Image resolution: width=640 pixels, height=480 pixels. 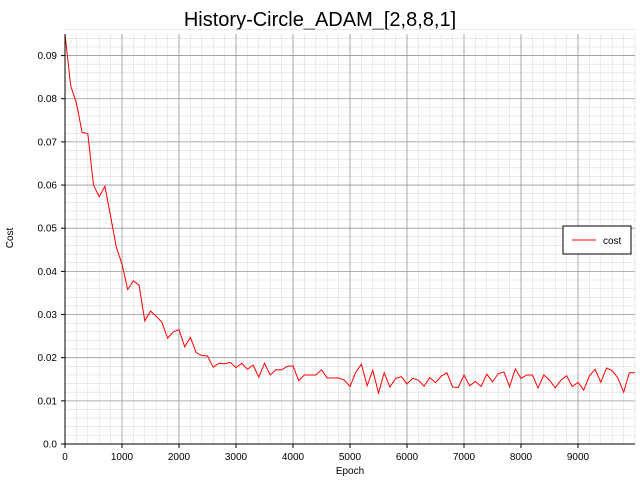 I want to click on y-tick-label: 0.02, so click(x=48, y=358).